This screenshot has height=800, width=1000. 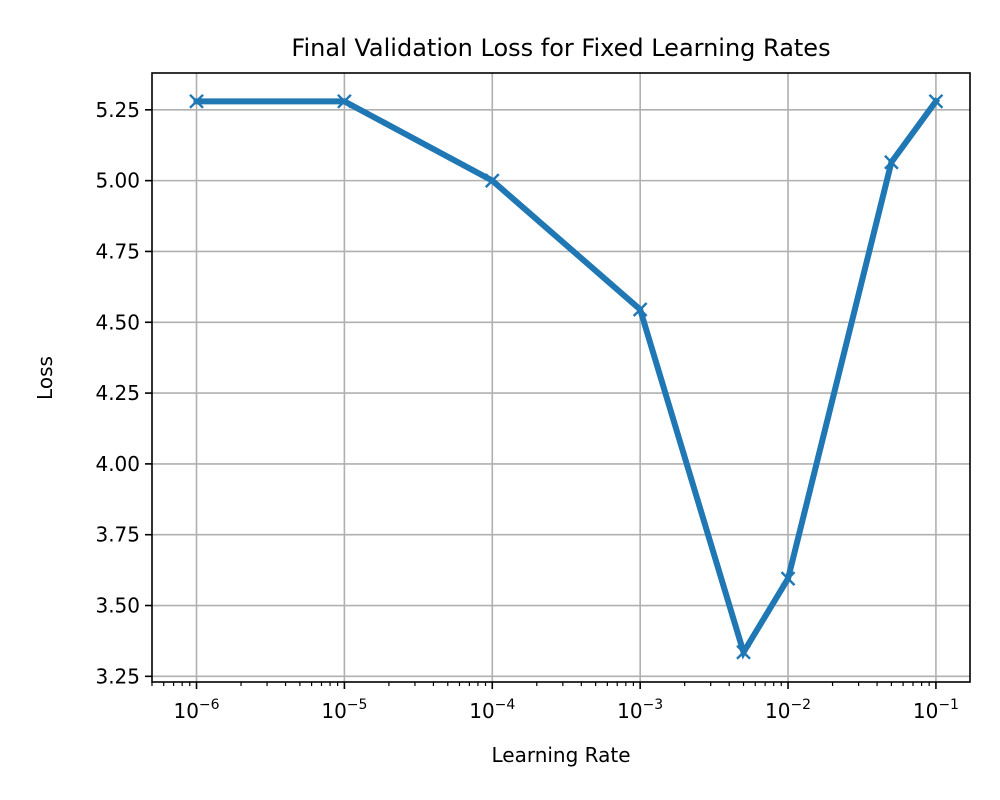 I want to click on x-tick-exponent: −3, so click(x=653, y=705).